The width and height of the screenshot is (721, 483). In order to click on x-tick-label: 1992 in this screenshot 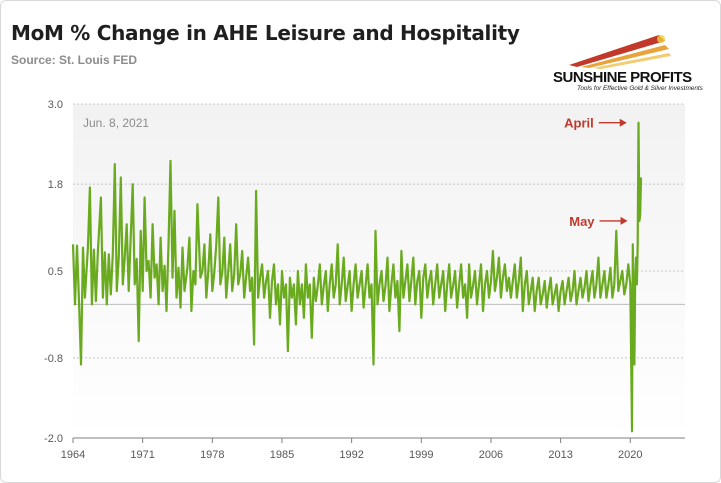, I will do `click(351, 455)`.